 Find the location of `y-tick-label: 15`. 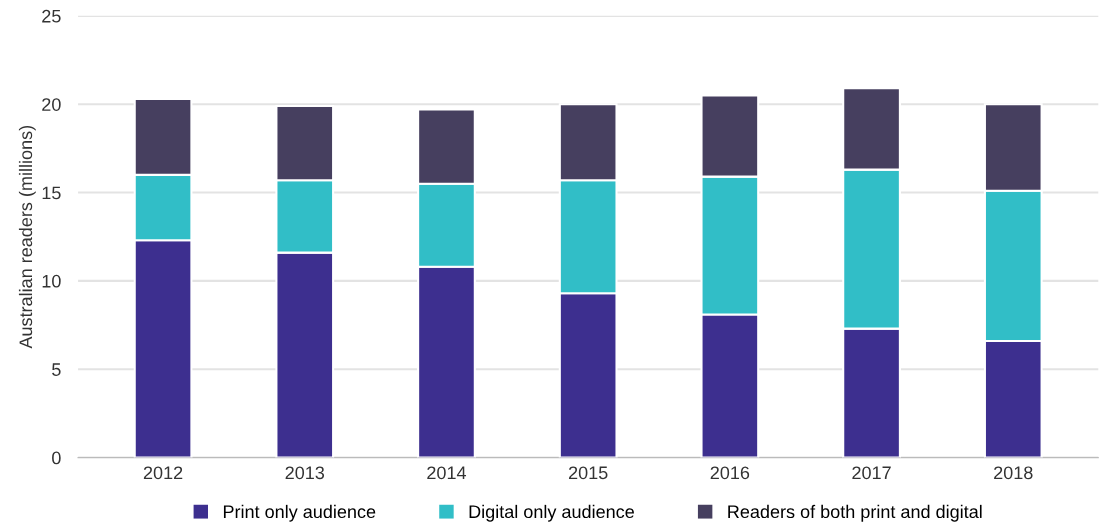

y-tick-label: 15 is located at coordinates (51, 193).